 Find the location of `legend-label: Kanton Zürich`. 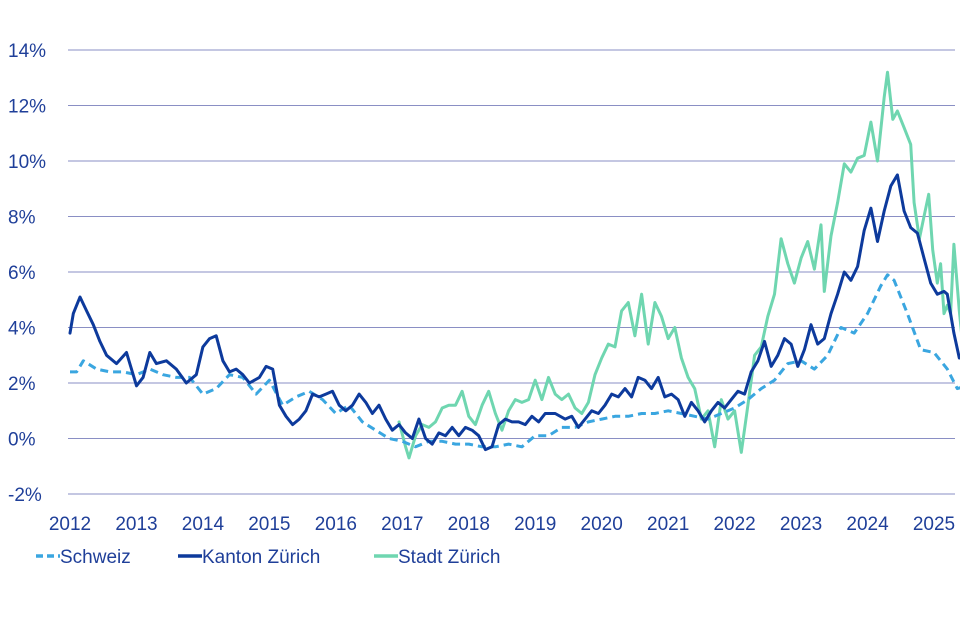

legend-label: Kanton Zürich is located at coordinates (261, 557).